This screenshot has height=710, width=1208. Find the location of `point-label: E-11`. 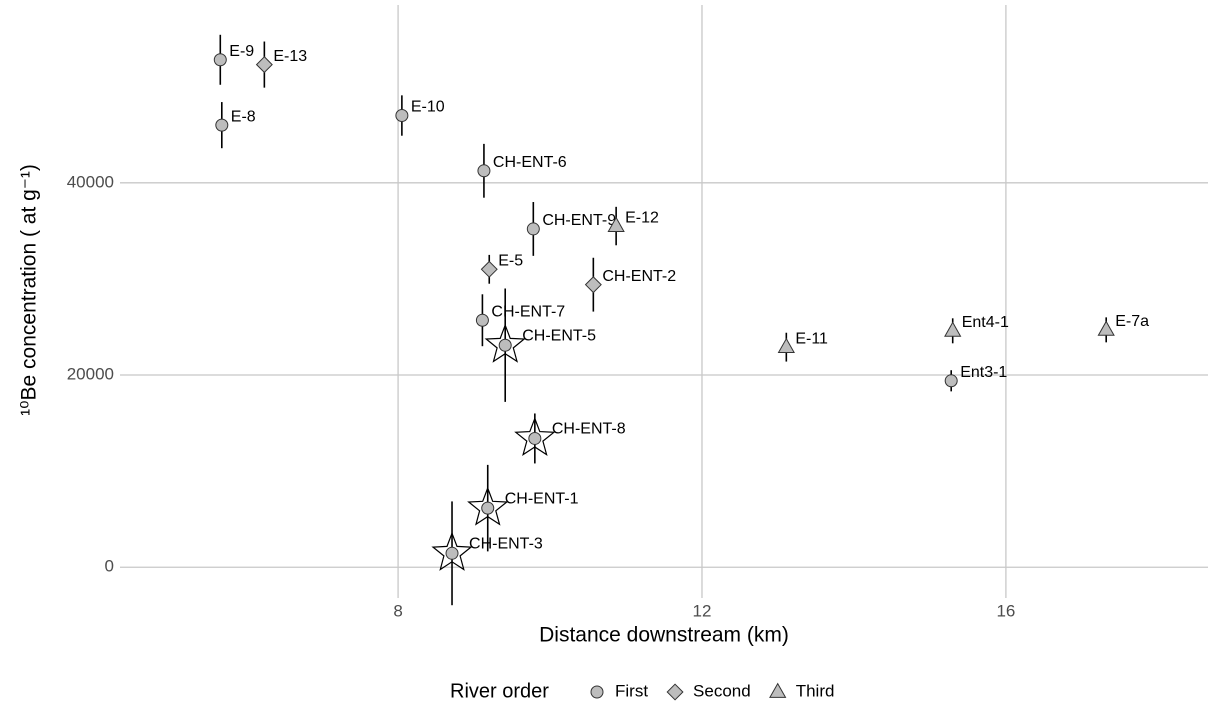

point-label: E-11 is located at coordinates (811, 338).